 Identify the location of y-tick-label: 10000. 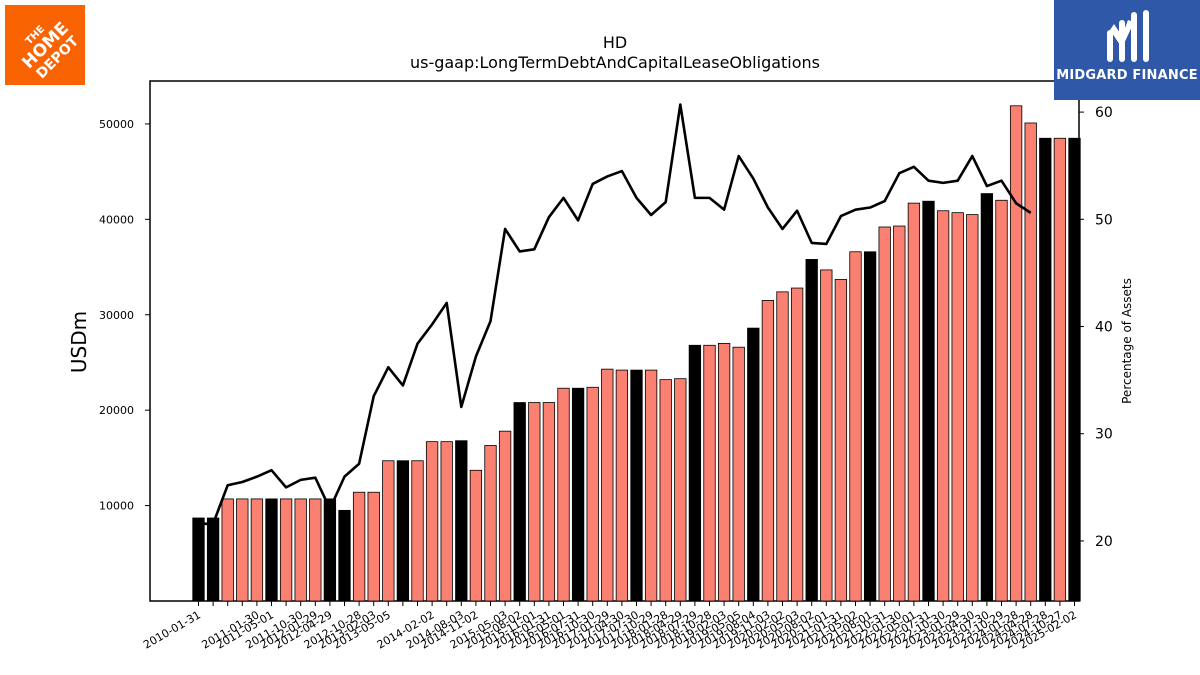
(116, 506).